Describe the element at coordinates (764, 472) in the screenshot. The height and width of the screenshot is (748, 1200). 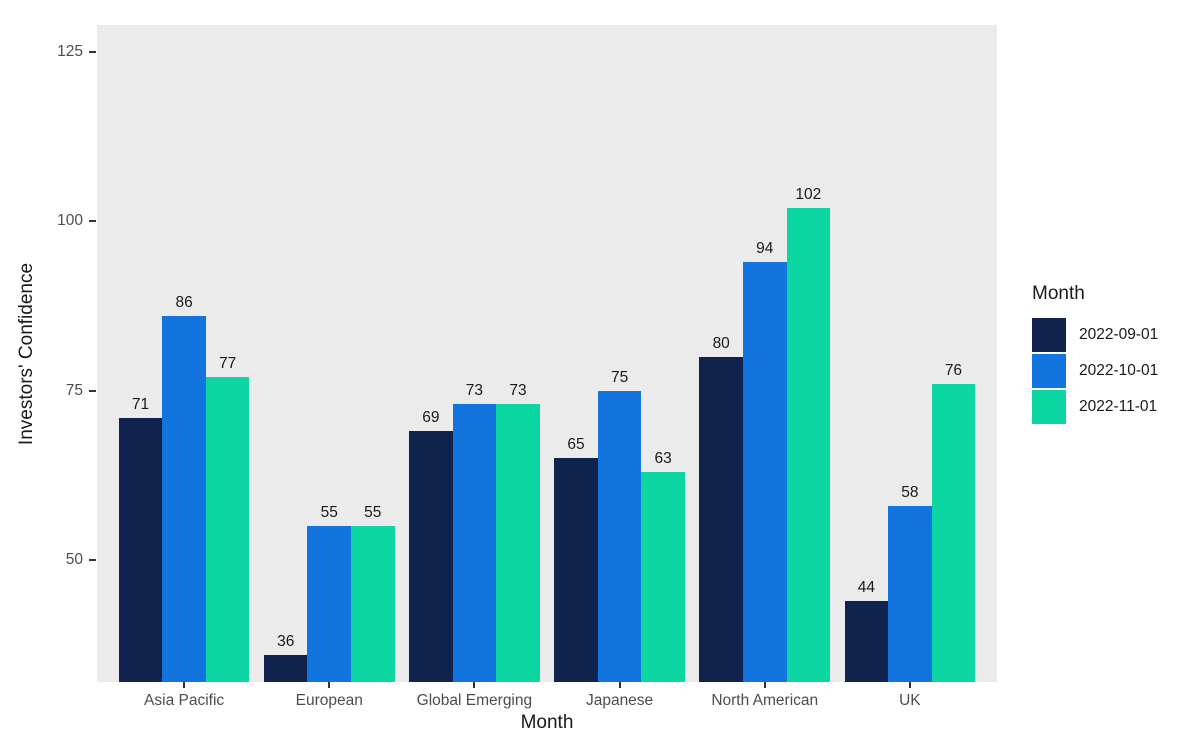
I see `bar-2022-10-01-north-american` at that location.